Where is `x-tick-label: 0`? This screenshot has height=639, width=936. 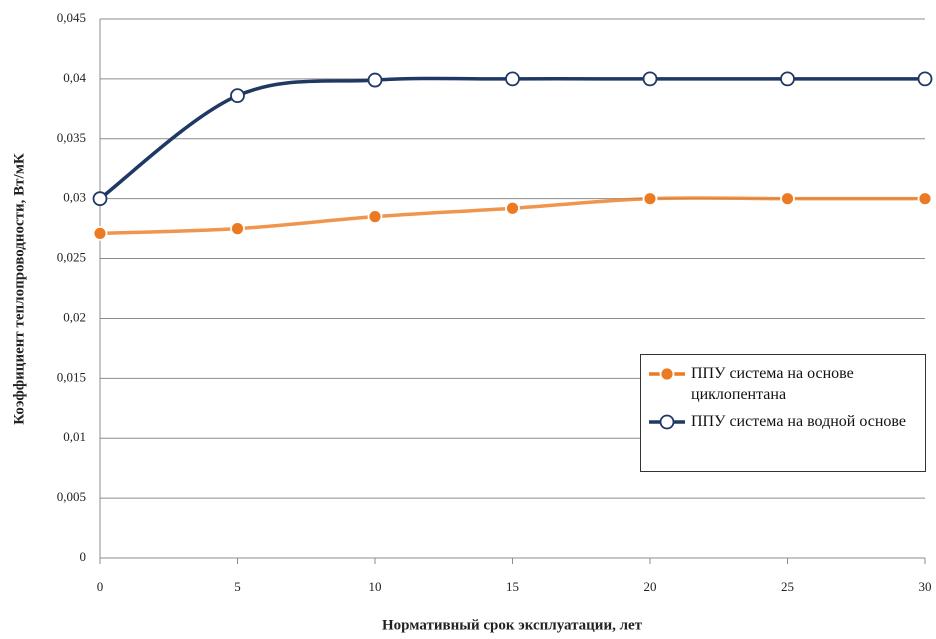 x-tick-label: 0 is located at coordinates (100, 586).